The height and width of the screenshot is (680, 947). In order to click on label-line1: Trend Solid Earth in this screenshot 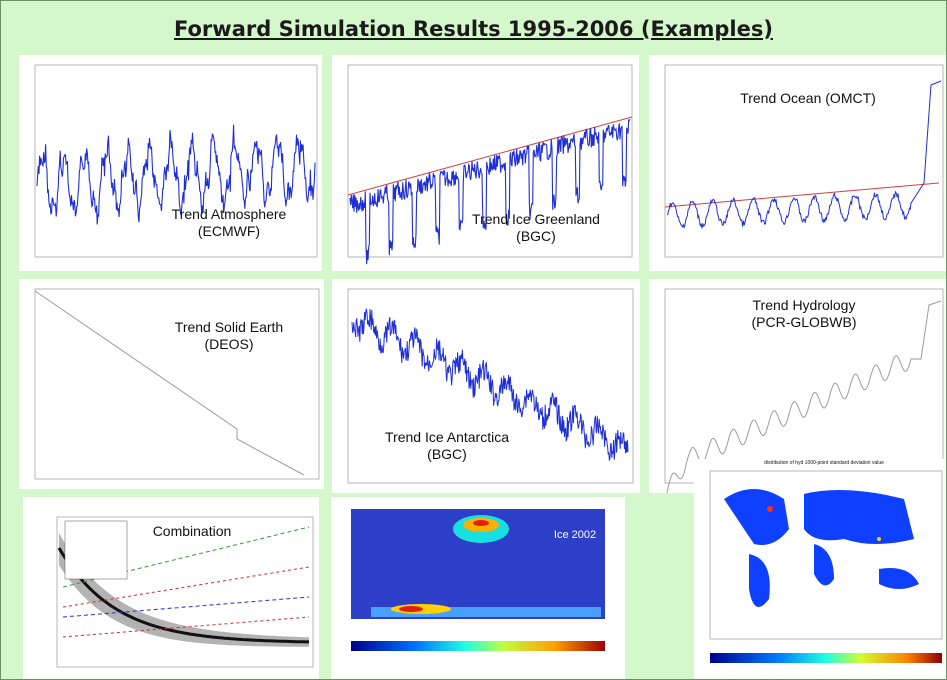, I will do `click(229, 327)`.